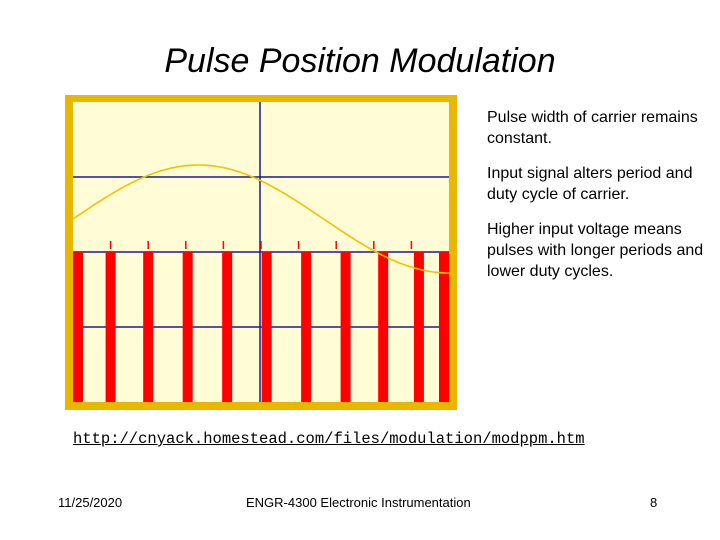 This screenshot has height=540, width=720. What do you see at coordinates (261, 245) in the screenshot?
I see `carrier-tick-marks` at bounding box center [261, 245].